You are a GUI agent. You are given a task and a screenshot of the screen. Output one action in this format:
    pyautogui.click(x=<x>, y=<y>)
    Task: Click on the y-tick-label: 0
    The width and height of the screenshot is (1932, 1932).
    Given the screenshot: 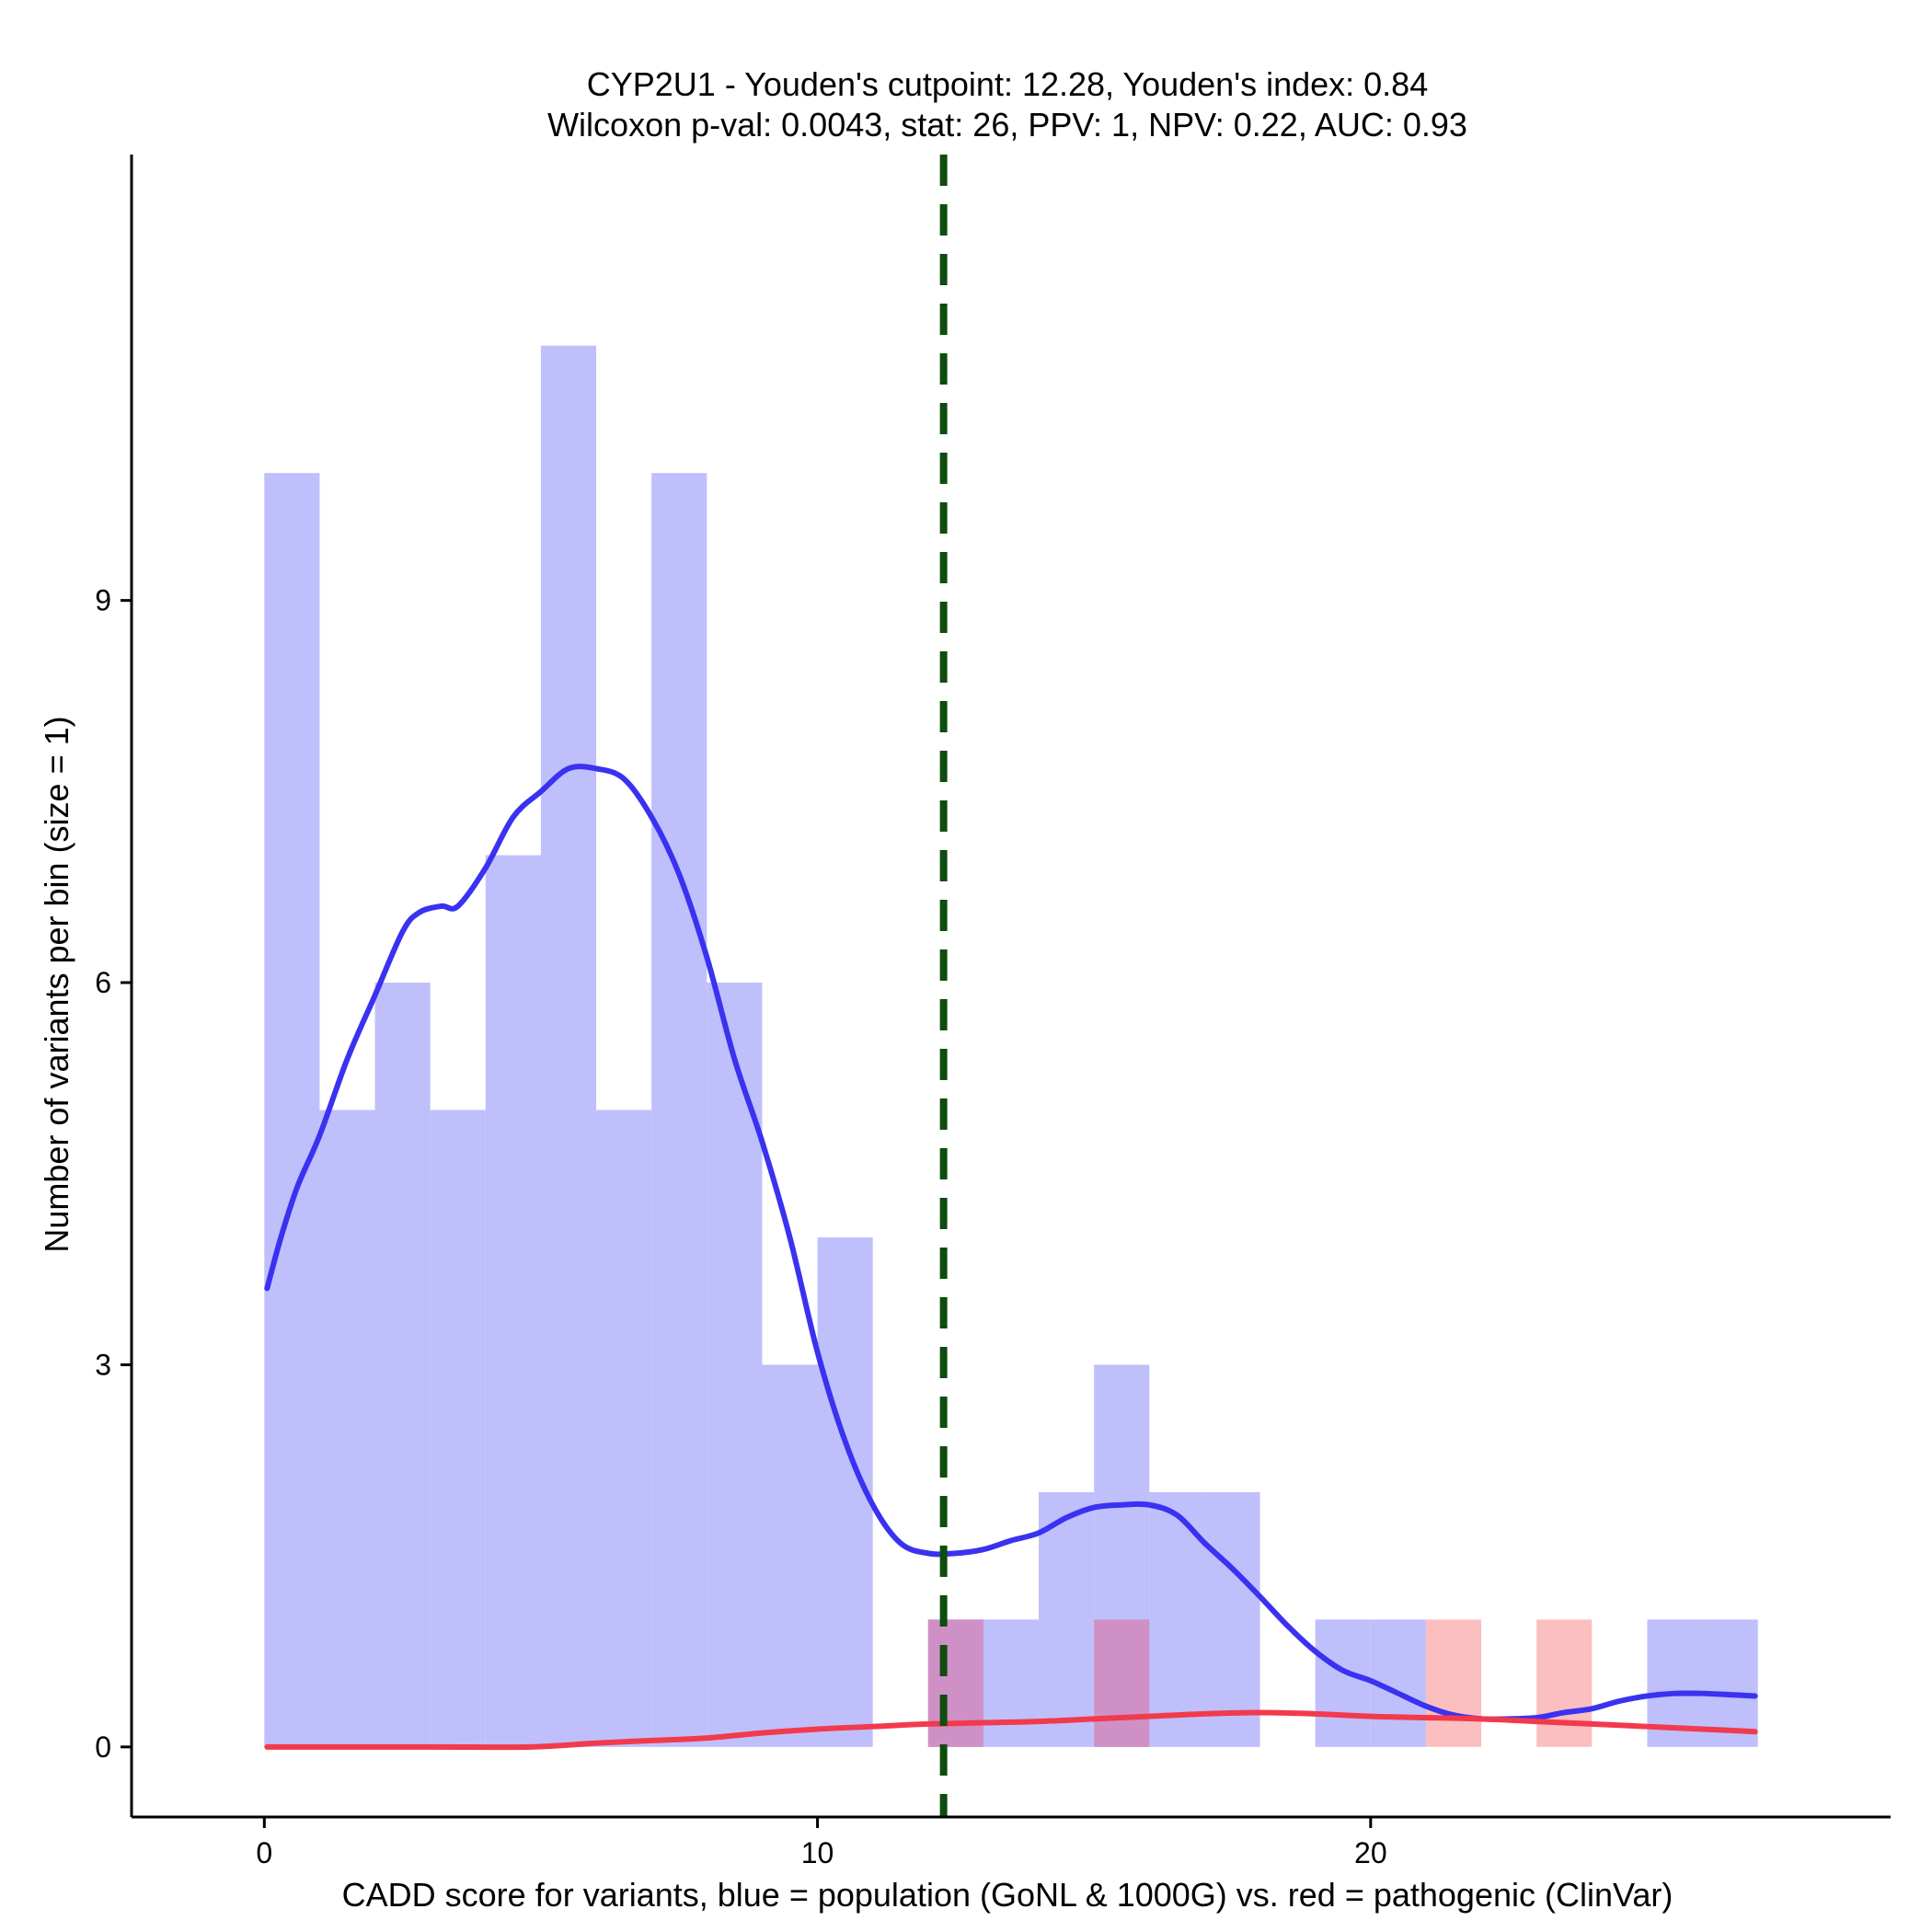 What is the action you would take?
    pyautogui.click(x=103, y=1747)
    